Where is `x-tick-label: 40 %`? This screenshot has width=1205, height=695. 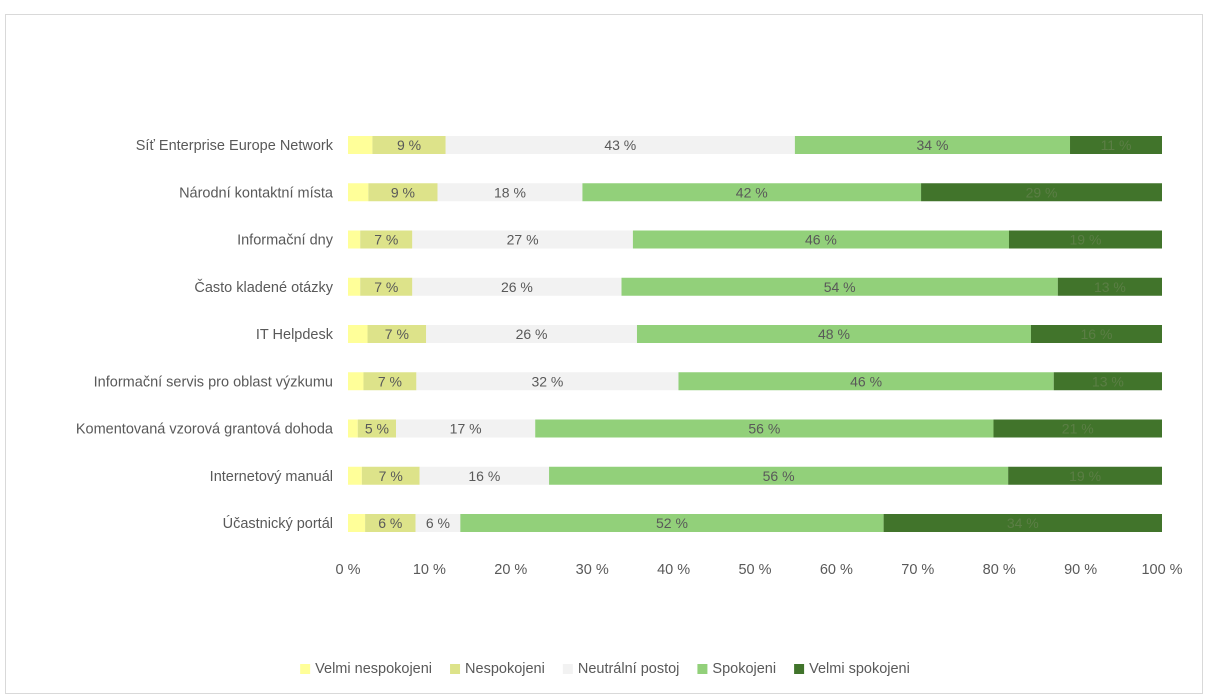 x-tick-label: 40 % is located at coordinates (673, 570).